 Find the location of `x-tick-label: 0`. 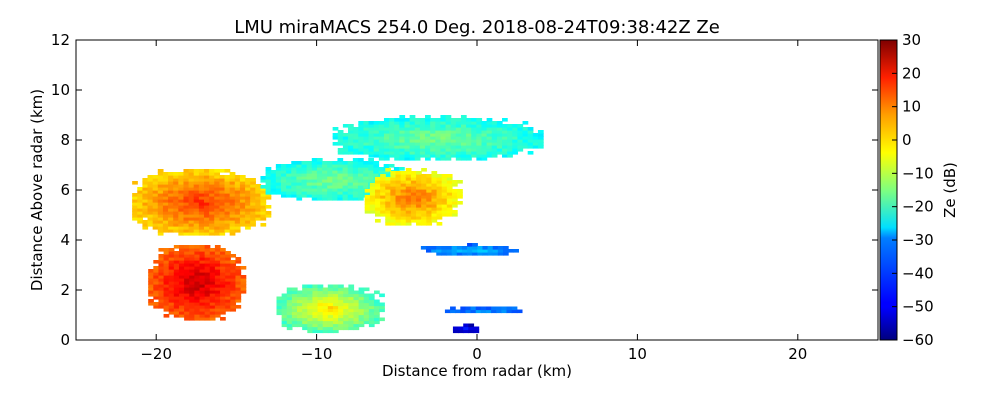

x-tick-label: 0 is located at coordinates (477, 354).